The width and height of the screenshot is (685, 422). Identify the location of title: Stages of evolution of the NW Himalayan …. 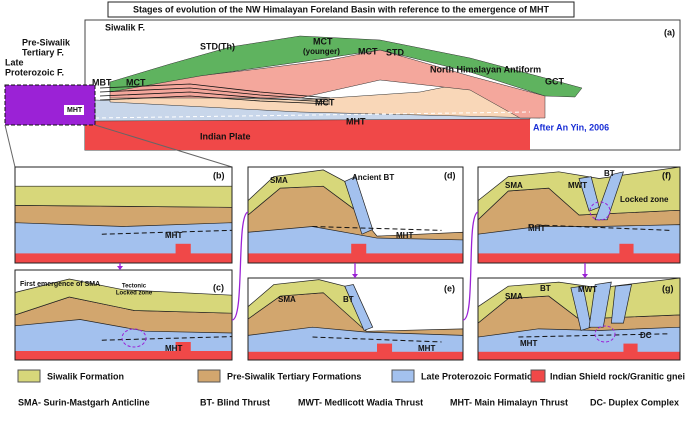
(341, 9).